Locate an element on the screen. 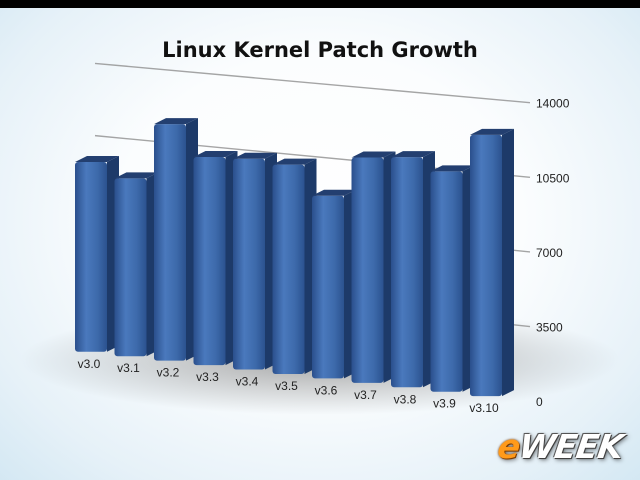  x-tick-label: v3.1 is located at coordinates (128, 368).